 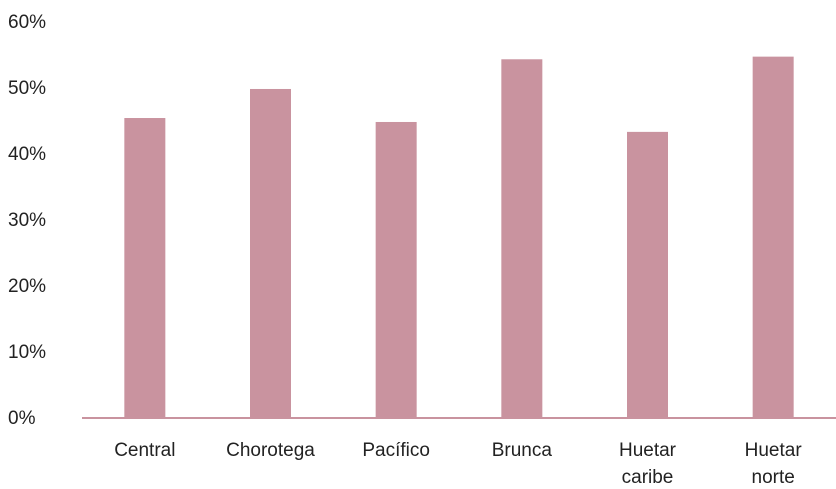 I want to click on y-tick-label: 50%, so click(x=27, y=88).